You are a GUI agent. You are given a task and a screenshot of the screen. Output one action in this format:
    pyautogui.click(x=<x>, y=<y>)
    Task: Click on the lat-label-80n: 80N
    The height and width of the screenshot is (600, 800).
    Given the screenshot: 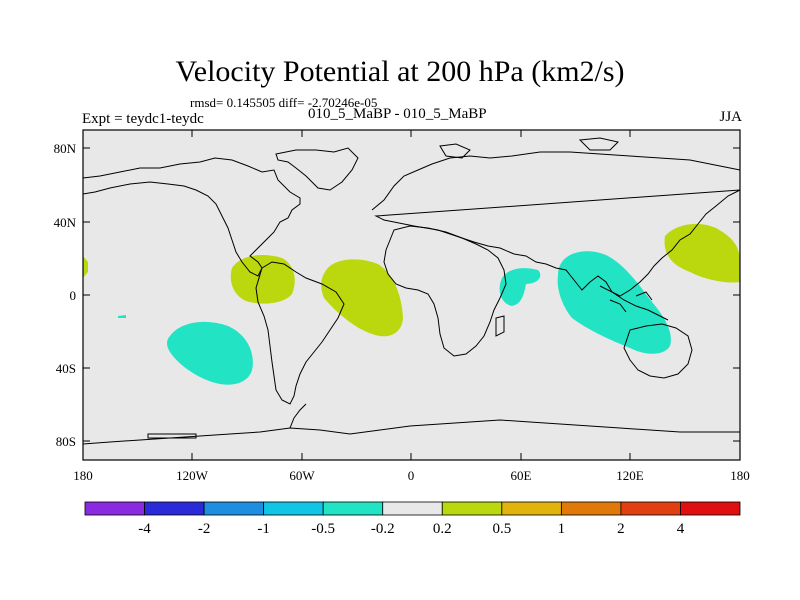 What is the action you would take?
    pyautogui.click(x=65, y=148)
    